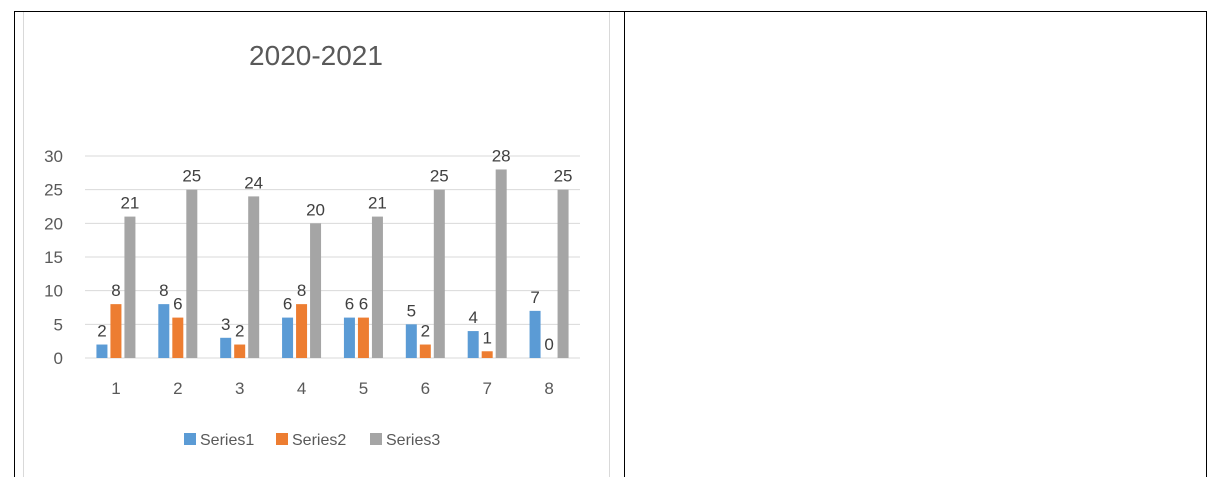  Describe the element at coordinates (115, 388) in the screenshot. I see `x-tick-label: 1` at that location.